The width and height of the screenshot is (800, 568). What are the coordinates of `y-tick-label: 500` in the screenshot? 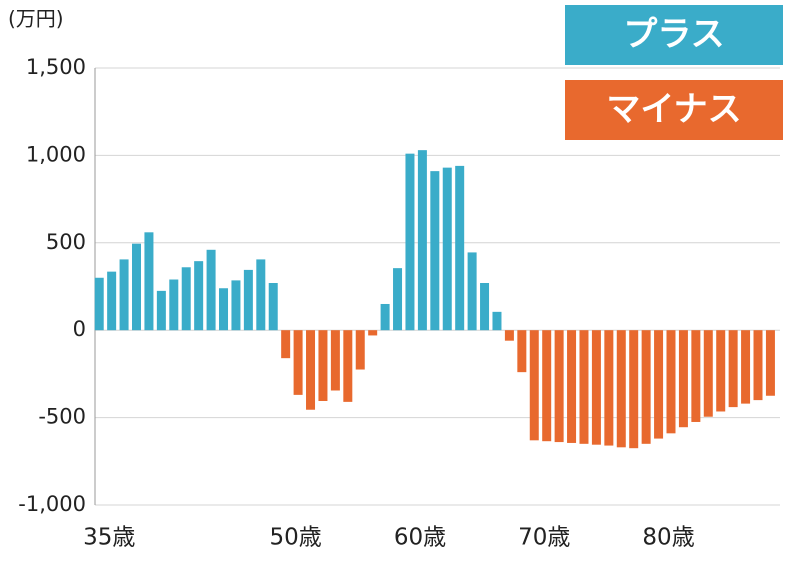 It's located at (66, 242).